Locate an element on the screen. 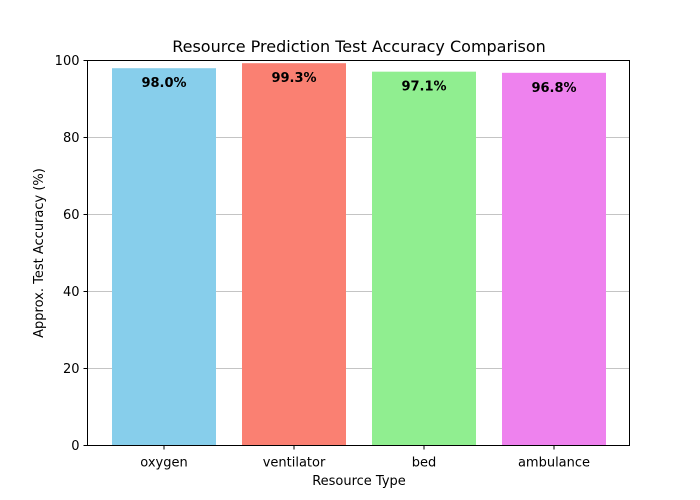  y-axis: 0 20 40 60 80 100 is located at coordinates (71, 254).